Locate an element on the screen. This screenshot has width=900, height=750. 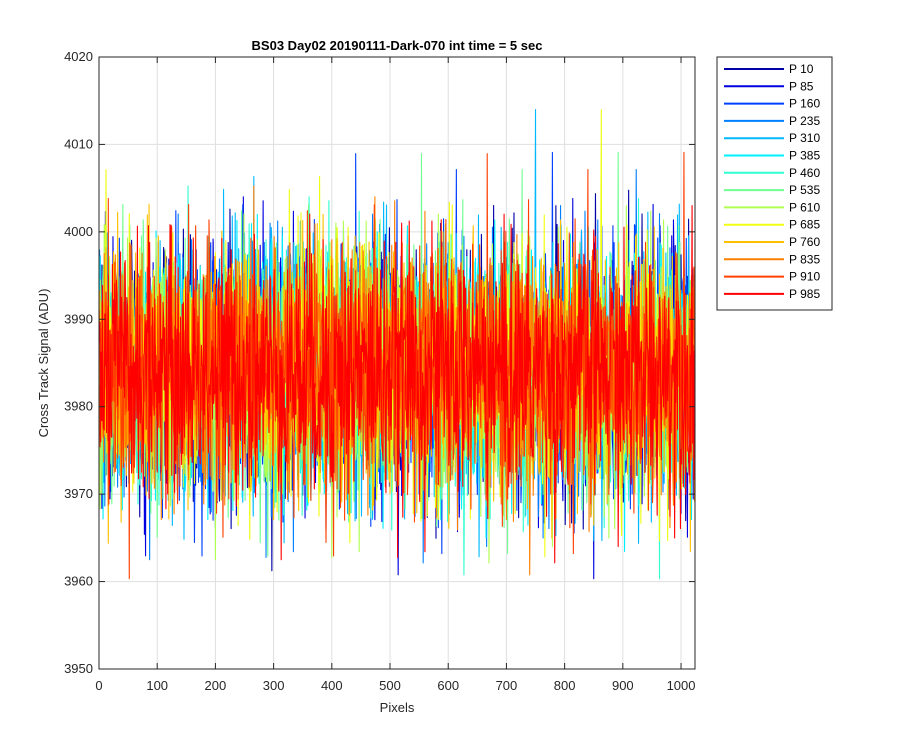
x-tick-label: 200 is located at coordinates (216, 685).